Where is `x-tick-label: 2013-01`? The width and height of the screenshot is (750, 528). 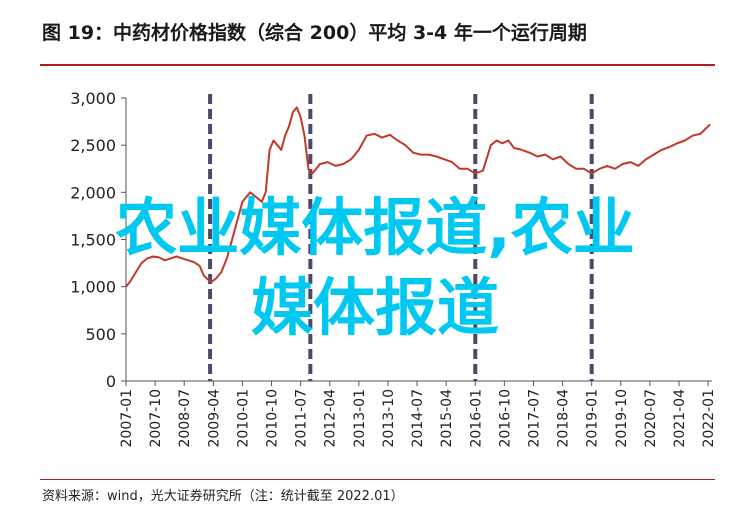
x-tick-label: 2013-01 is located at coordinates (360, 418).